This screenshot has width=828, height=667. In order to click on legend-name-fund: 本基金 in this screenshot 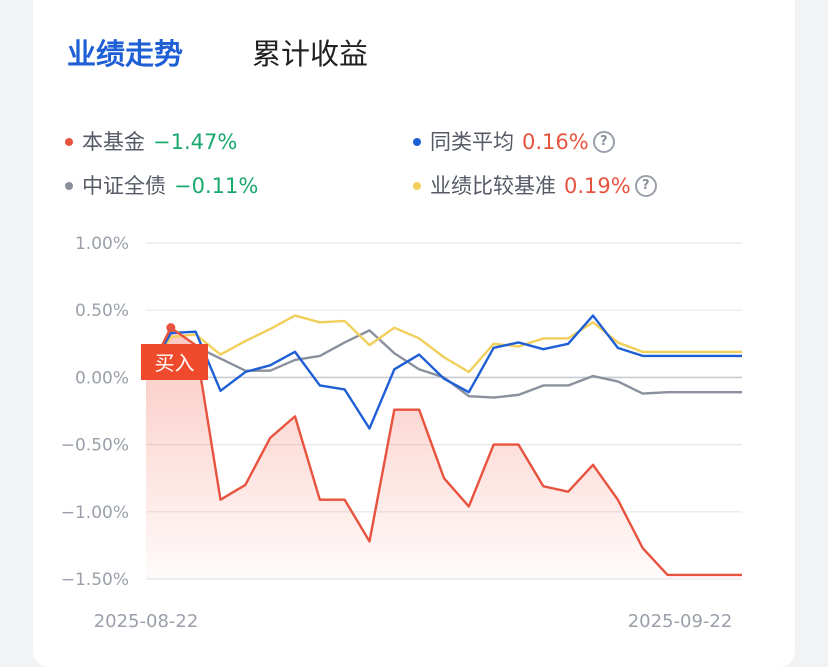, I will do `click(113, 142)`.